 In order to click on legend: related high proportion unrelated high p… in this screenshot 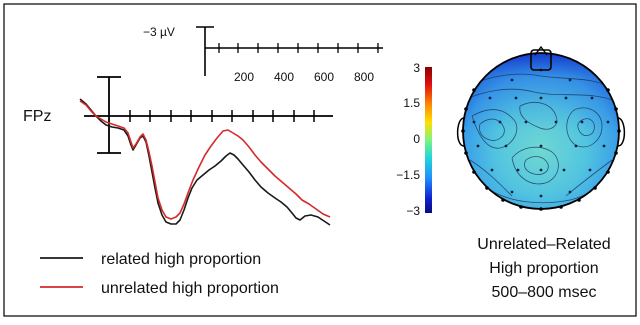, I will do `click(159, 274)`.